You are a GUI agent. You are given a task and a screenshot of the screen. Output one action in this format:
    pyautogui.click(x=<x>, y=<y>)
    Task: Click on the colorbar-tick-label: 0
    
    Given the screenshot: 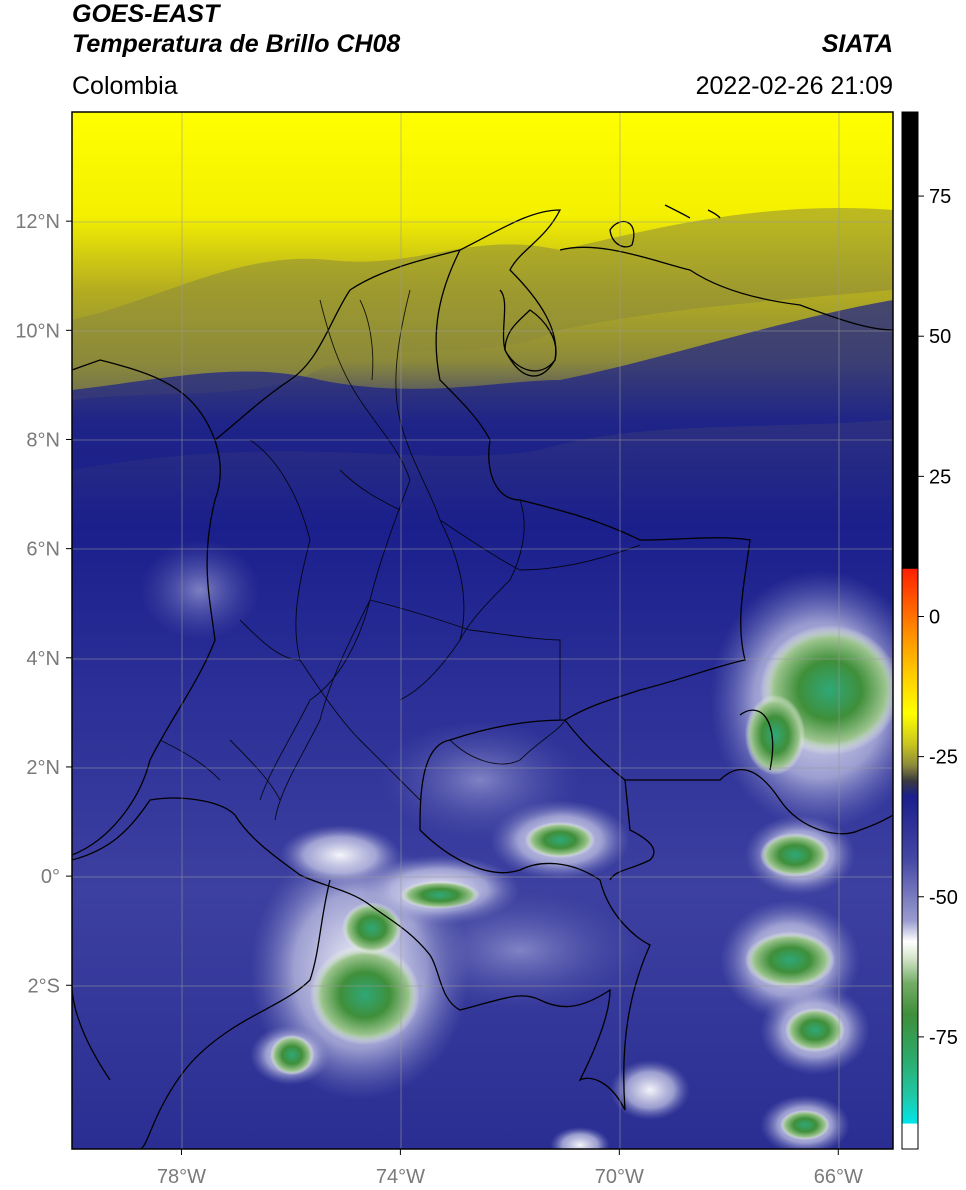 What is the action you would take?
    pyautogui.click(x=934, y=617)
    